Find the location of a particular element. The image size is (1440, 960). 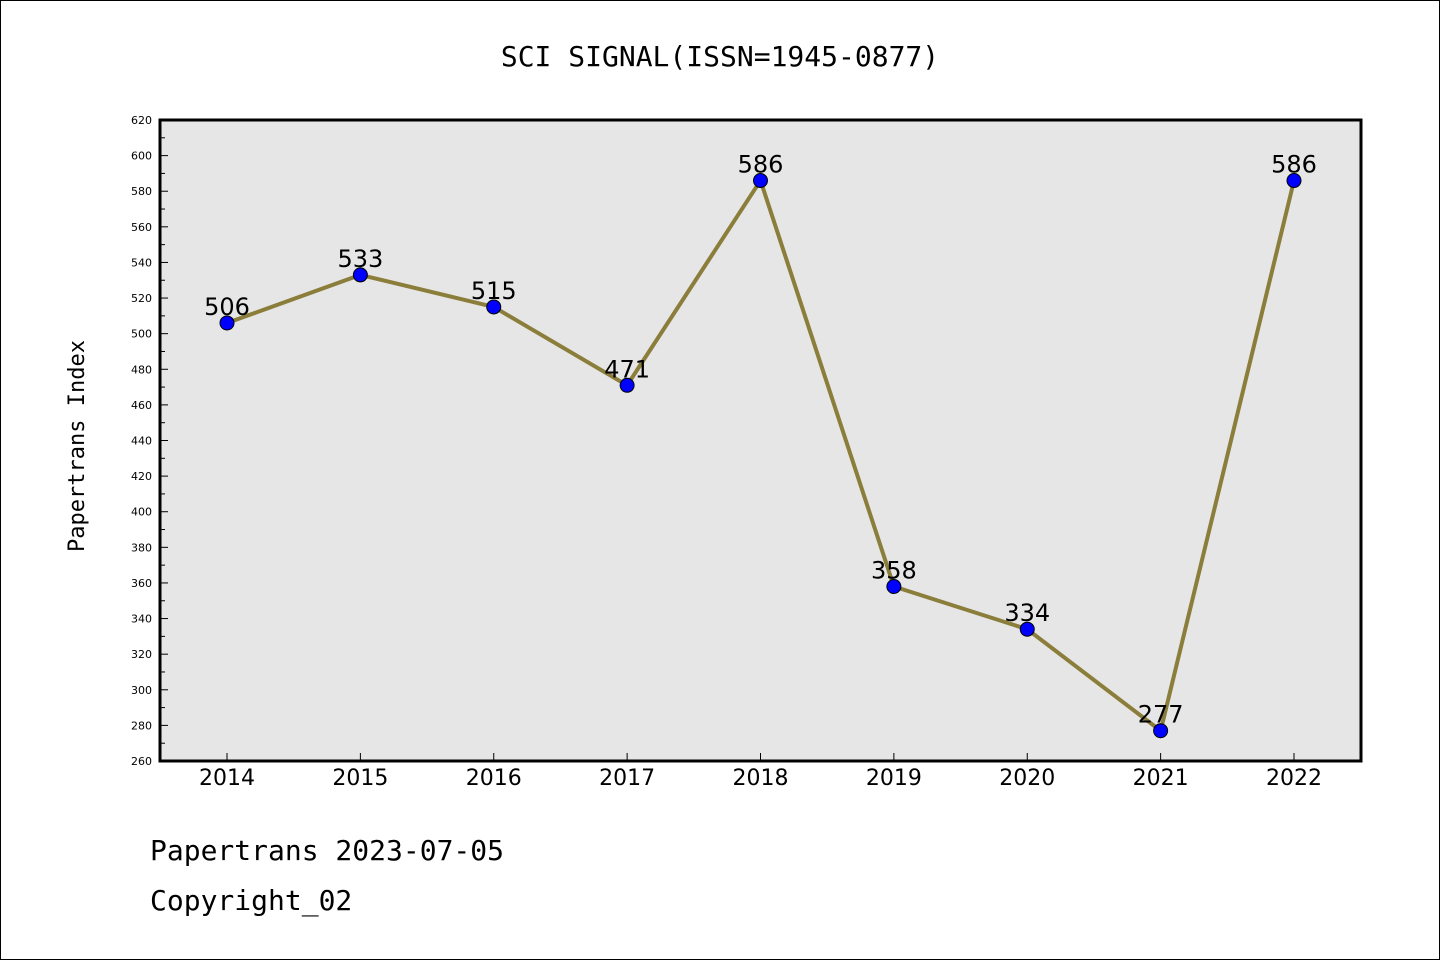

y-axis-label: Papertrans Index is located at coordinates (77, 446).